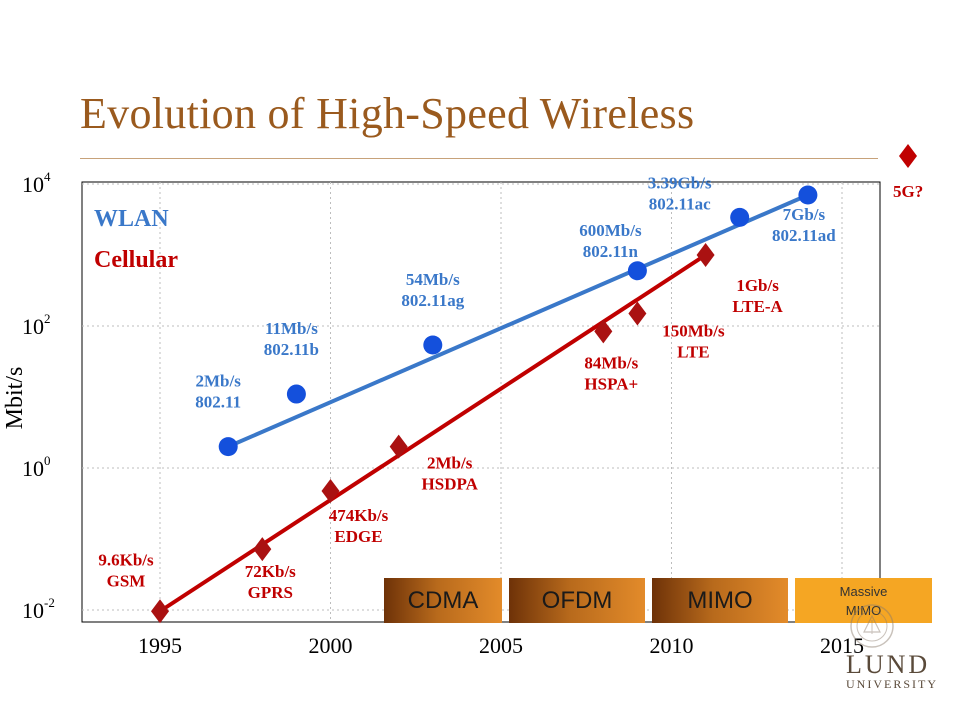 The image size is (960, 720). What do you see at coordinates (611, 383) in the screenshot?
I see `cellular-standard-label: HSPA+` at bounding box center [611, 383].